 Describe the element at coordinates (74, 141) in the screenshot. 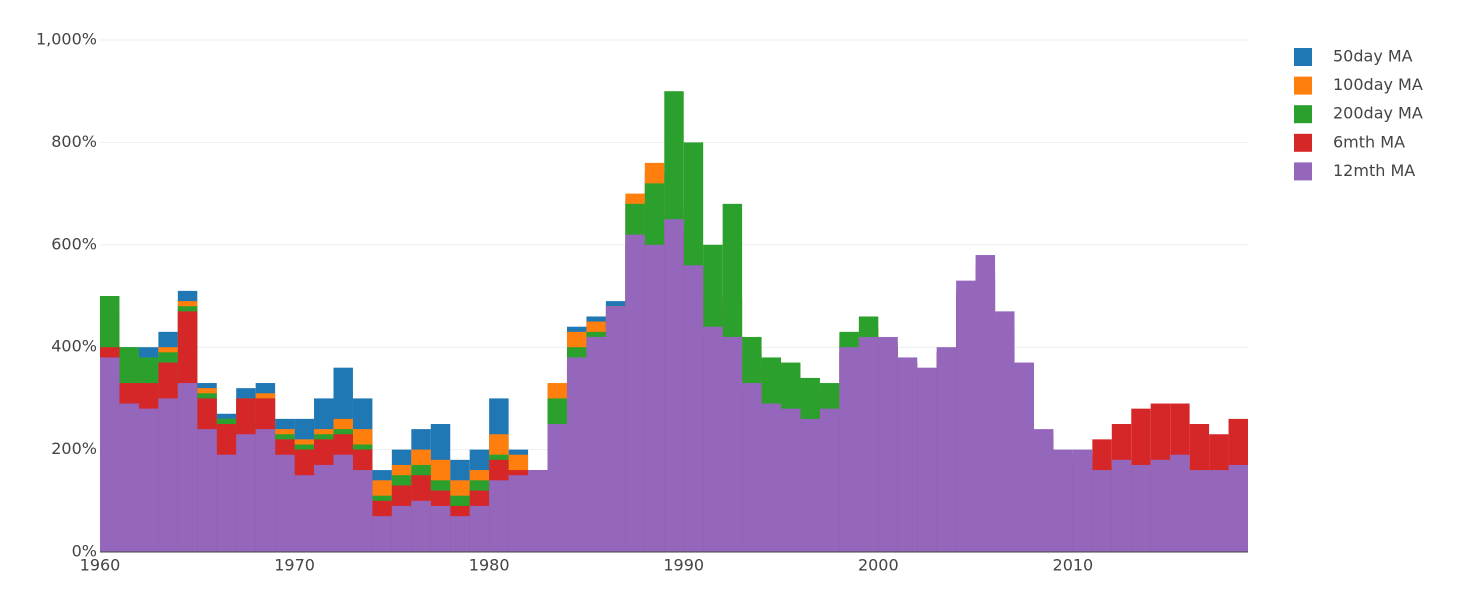

I see `y-tick-label: 800%` at that location.